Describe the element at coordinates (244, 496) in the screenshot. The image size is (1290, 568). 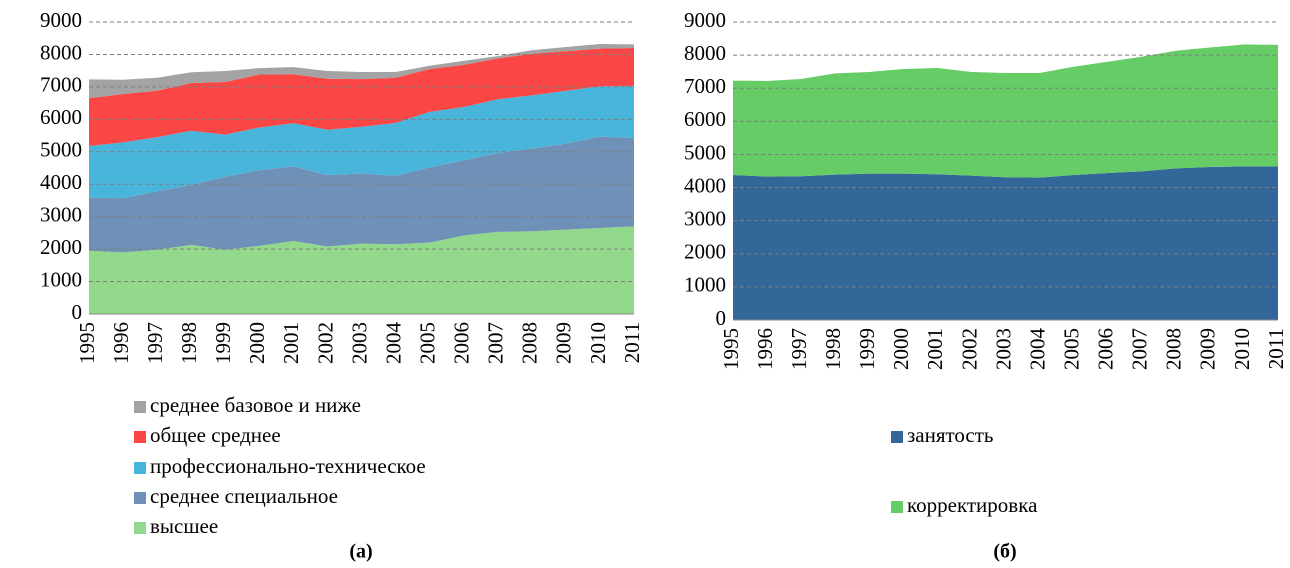
I see `legend-label: среднее специальное` at that location.